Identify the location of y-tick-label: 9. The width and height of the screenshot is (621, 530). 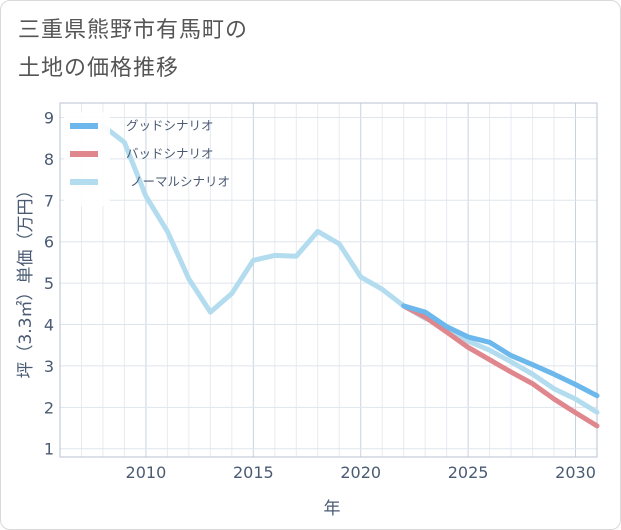
(49, 117).